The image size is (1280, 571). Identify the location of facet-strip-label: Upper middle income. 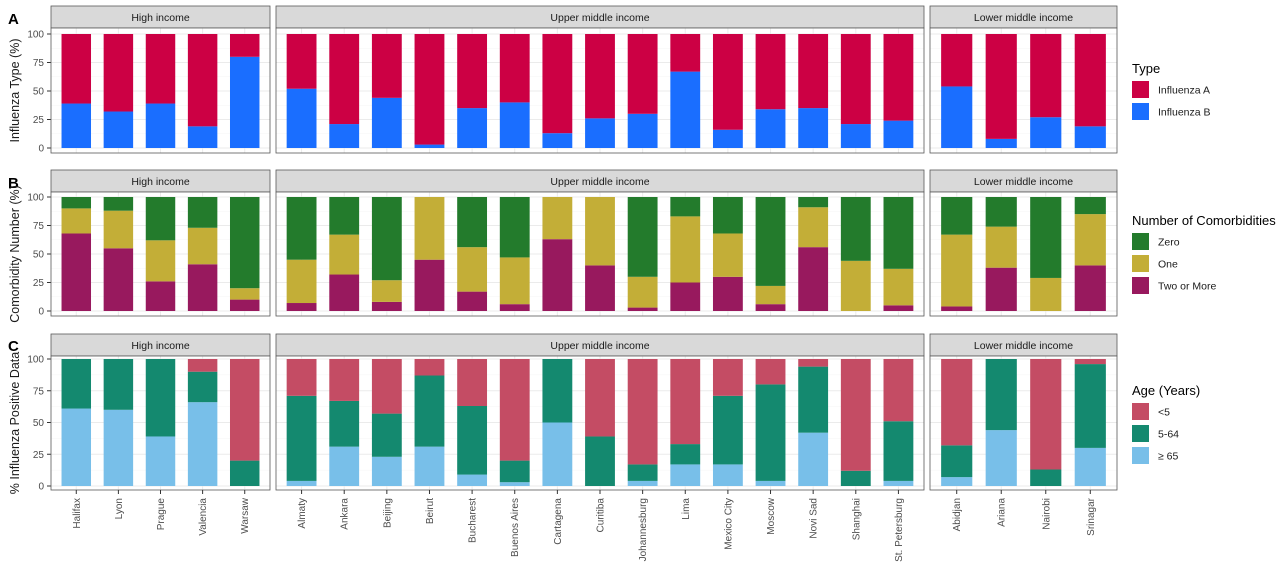
(599, 18).